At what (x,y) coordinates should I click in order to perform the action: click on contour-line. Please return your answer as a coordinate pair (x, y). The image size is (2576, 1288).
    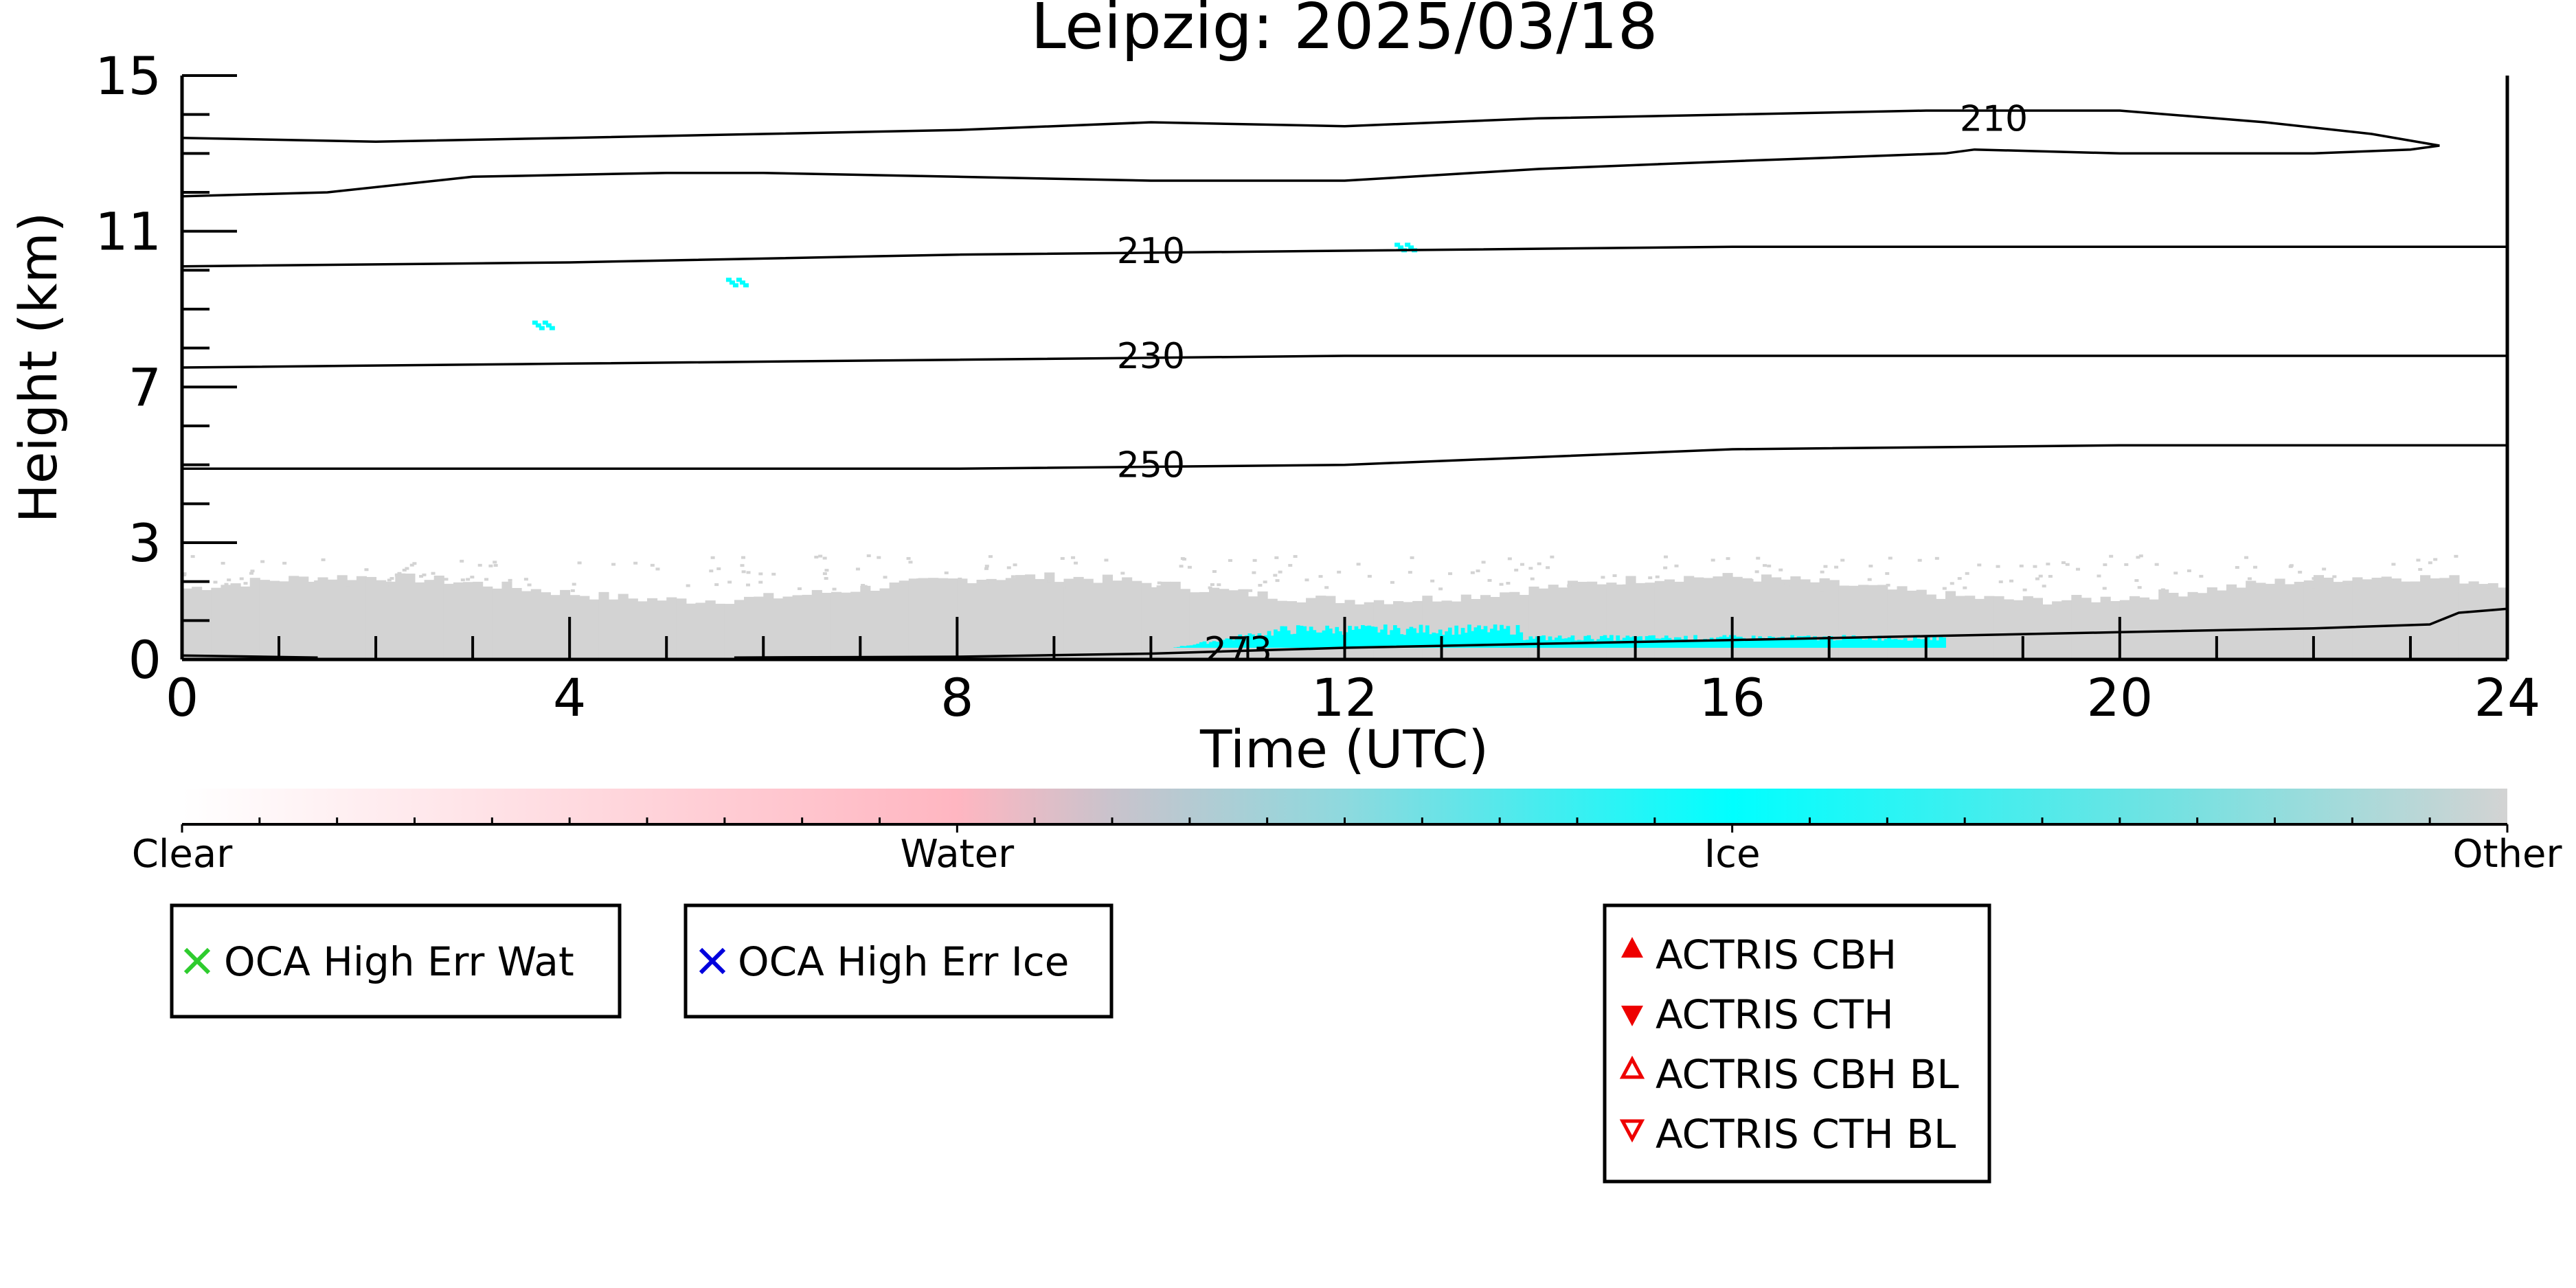
    Looking at the image, I should click on (1344, 256).